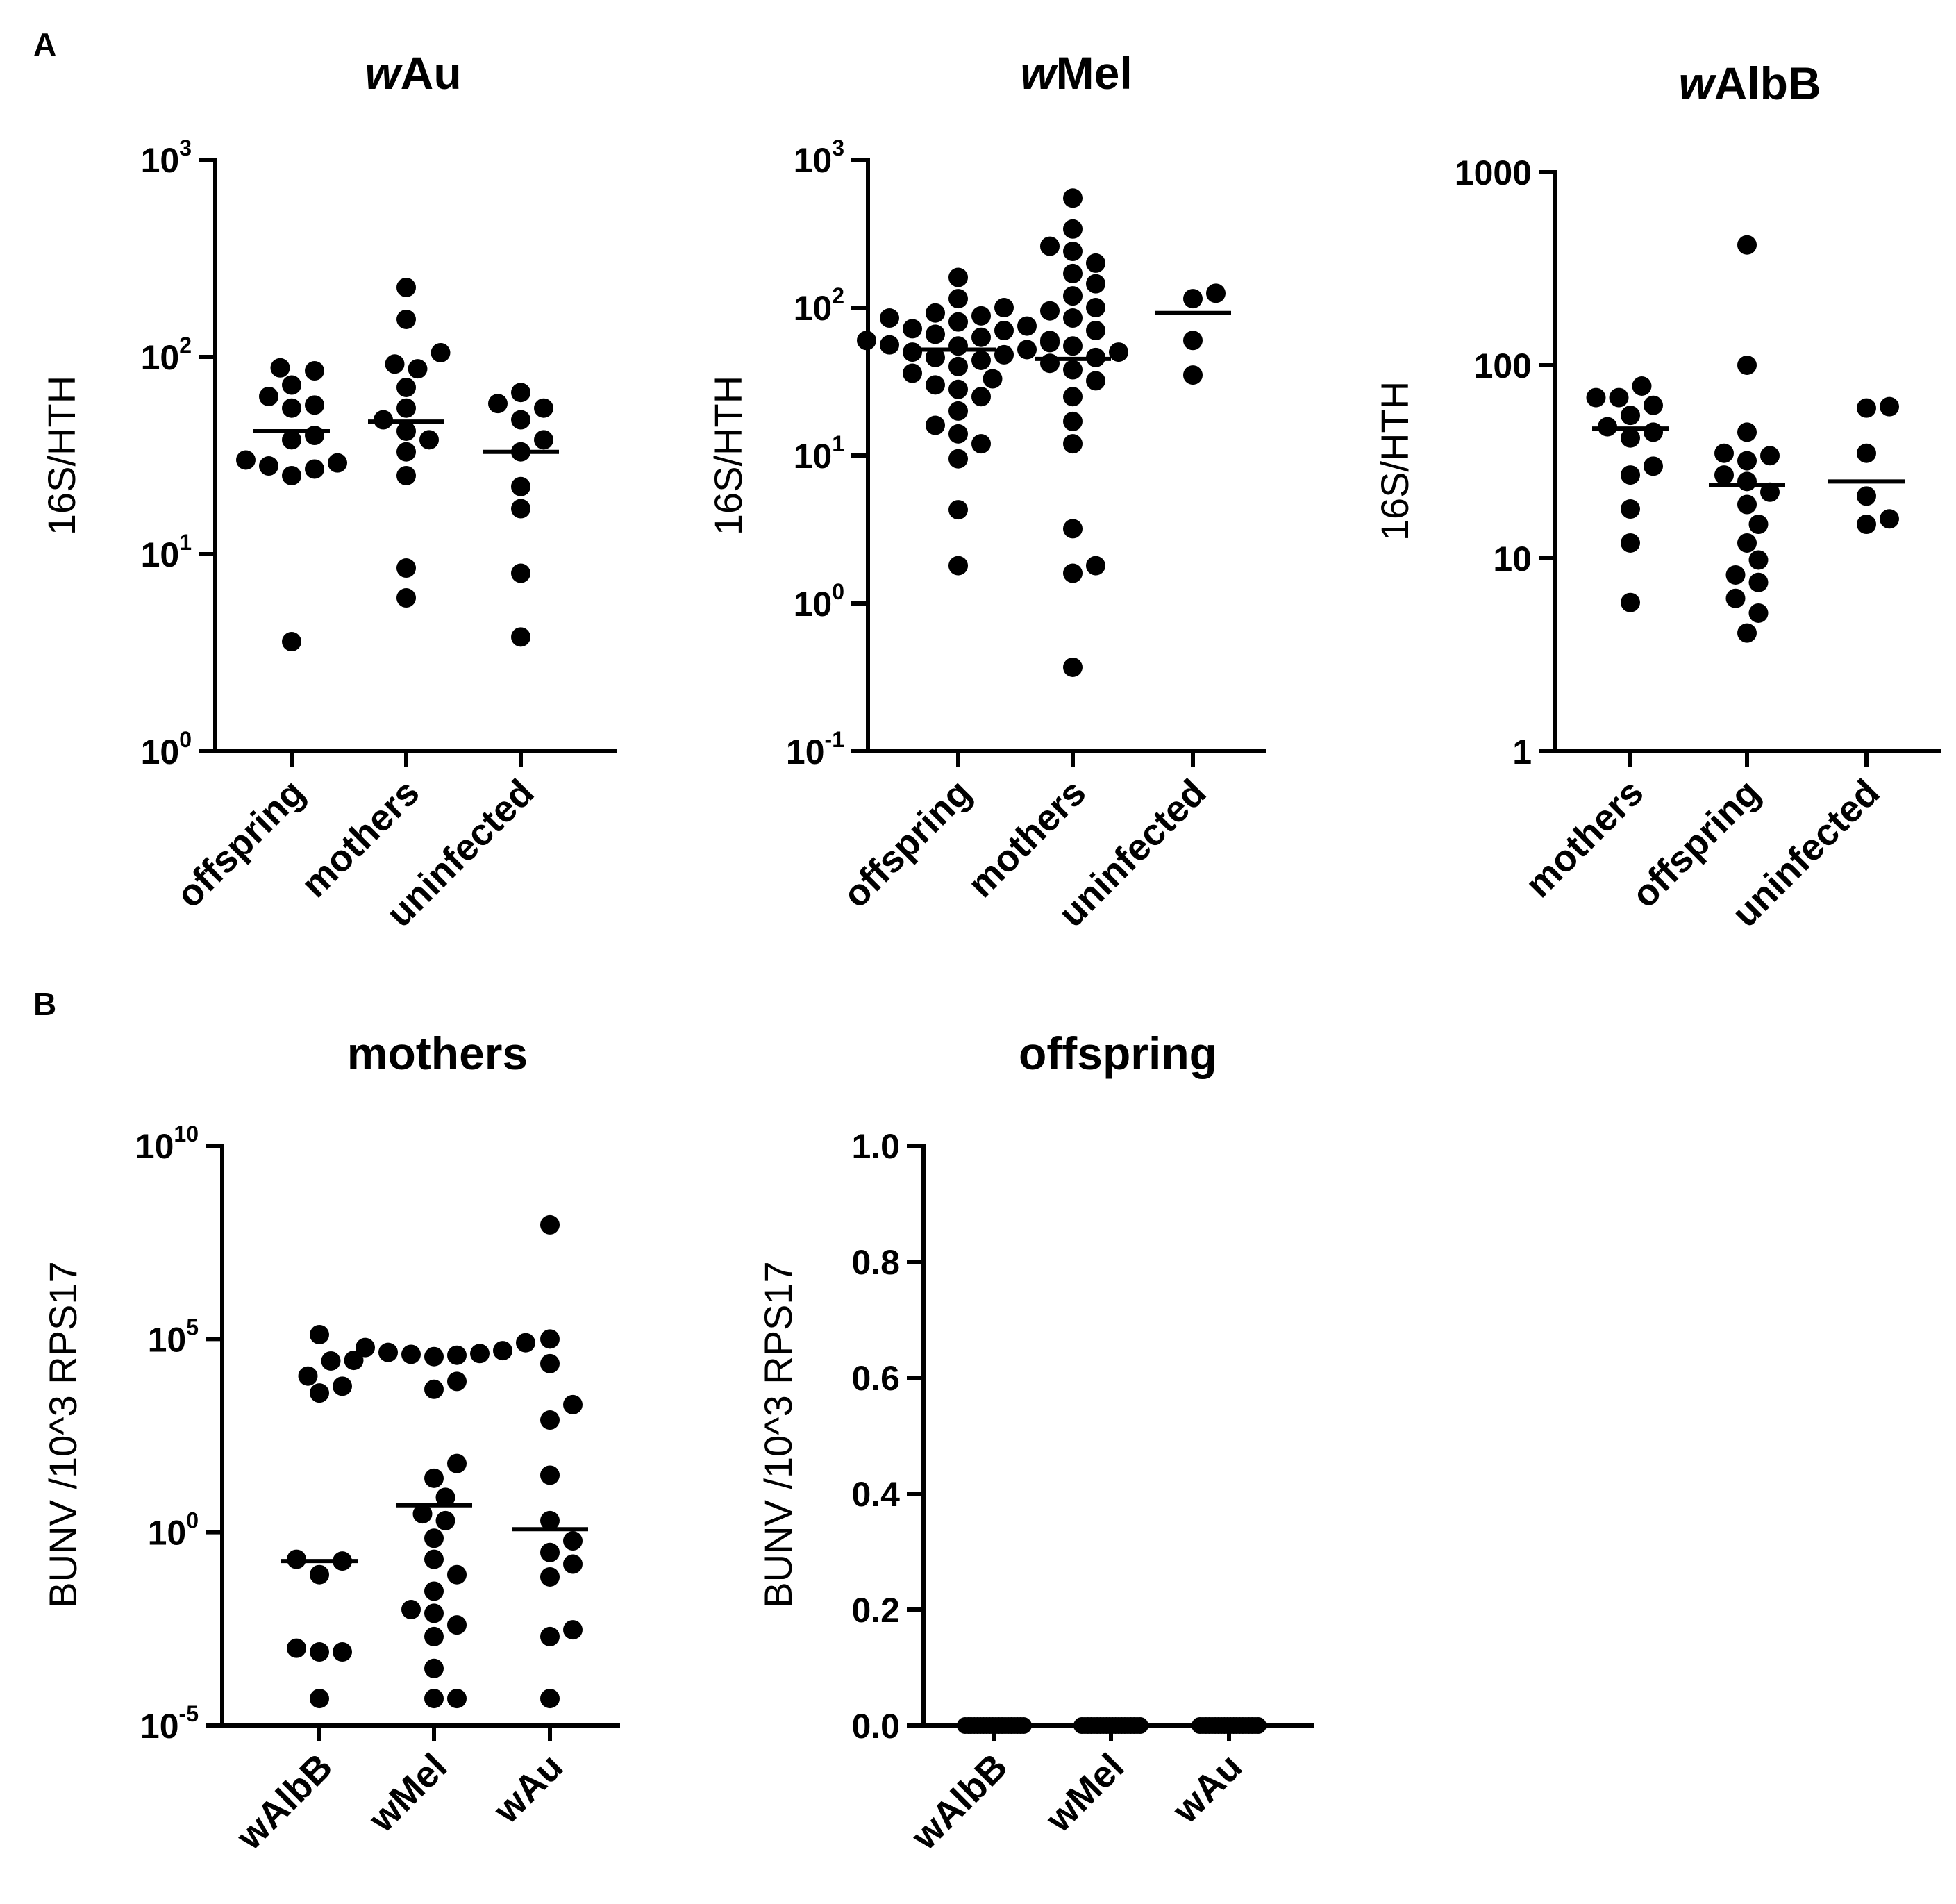 The width and height of the screenshot is (1956, 1904). Describe the element at coordinates (875, 1146) in the screenshot. I see `y-tick-label: 1.0` at that location.